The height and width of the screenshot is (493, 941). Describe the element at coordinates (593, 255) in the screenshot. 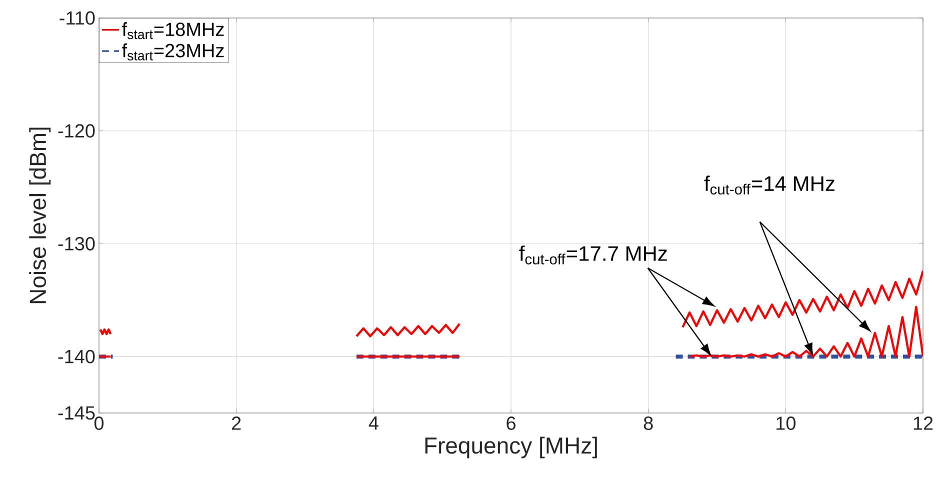

I see `annotation: f$_{cut-off}$=17.7 MHz` at that location.